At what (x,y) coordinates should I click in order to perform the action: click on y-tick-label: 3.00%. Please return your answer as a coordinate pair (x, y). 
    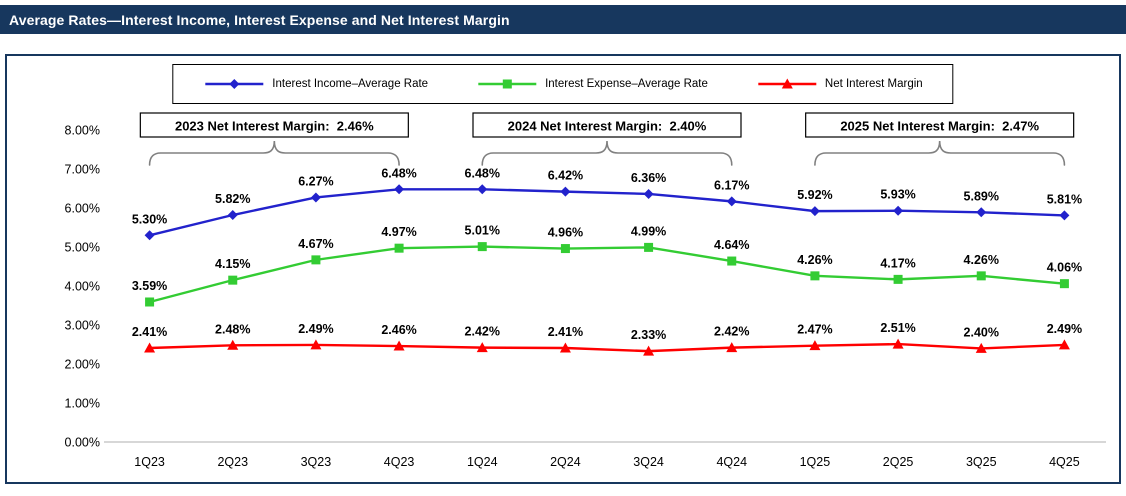
    Looking at the image, I should click on (82, 326).